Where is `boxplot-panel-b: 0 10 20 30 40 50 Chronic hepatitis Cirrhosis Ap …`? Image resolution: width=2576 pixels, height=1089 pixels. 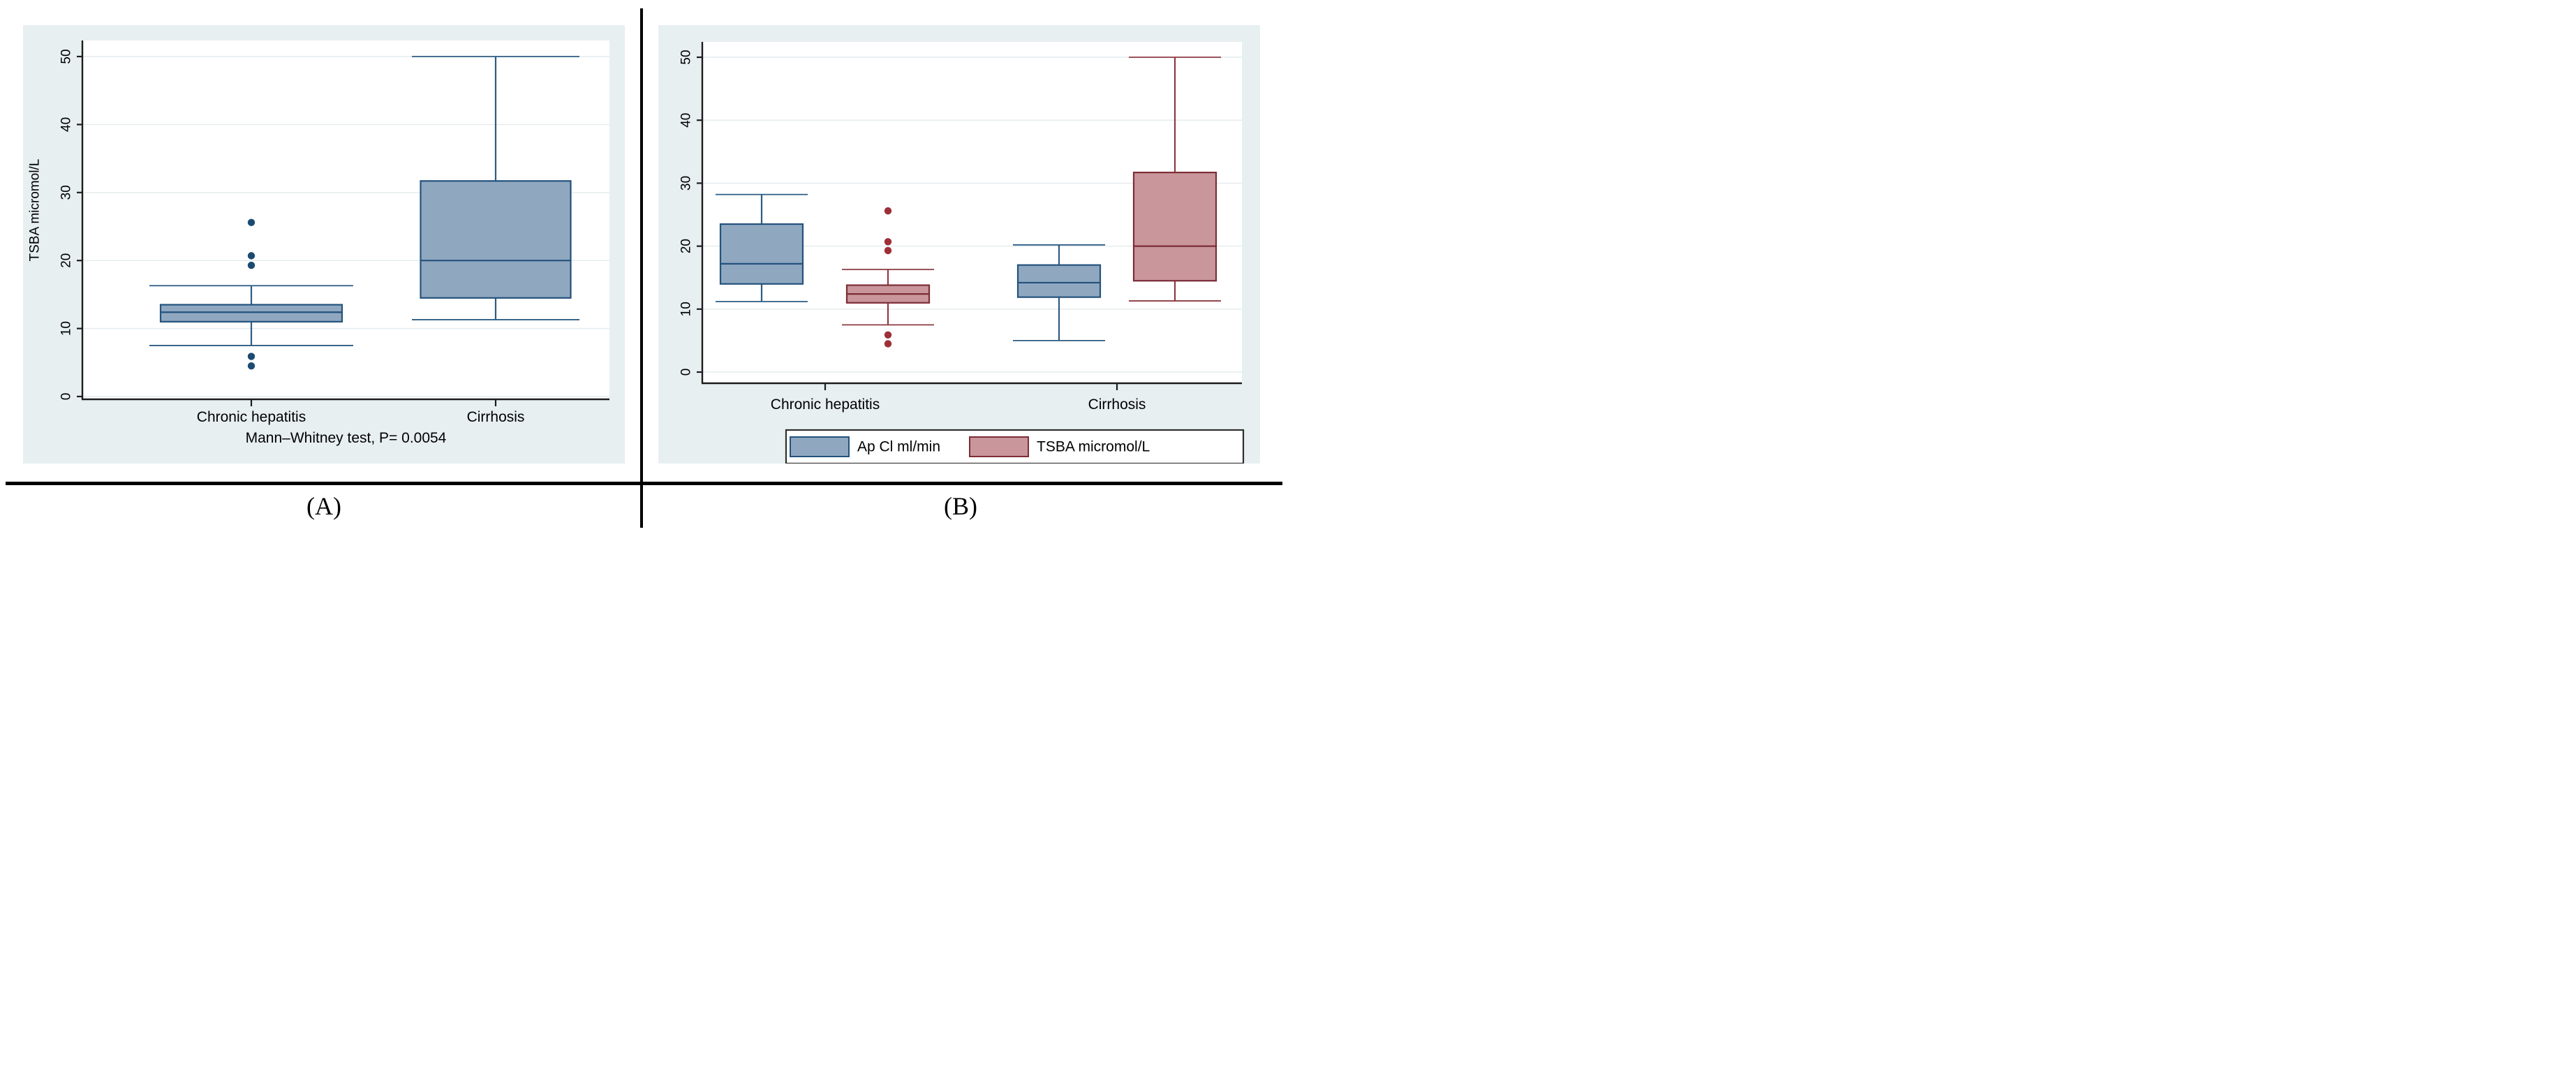
boxplot-panel-b: 0 10 20 30 40 50 Chronic hepatitis Cirrhosis Ap … is located at coordinates (962, 253).